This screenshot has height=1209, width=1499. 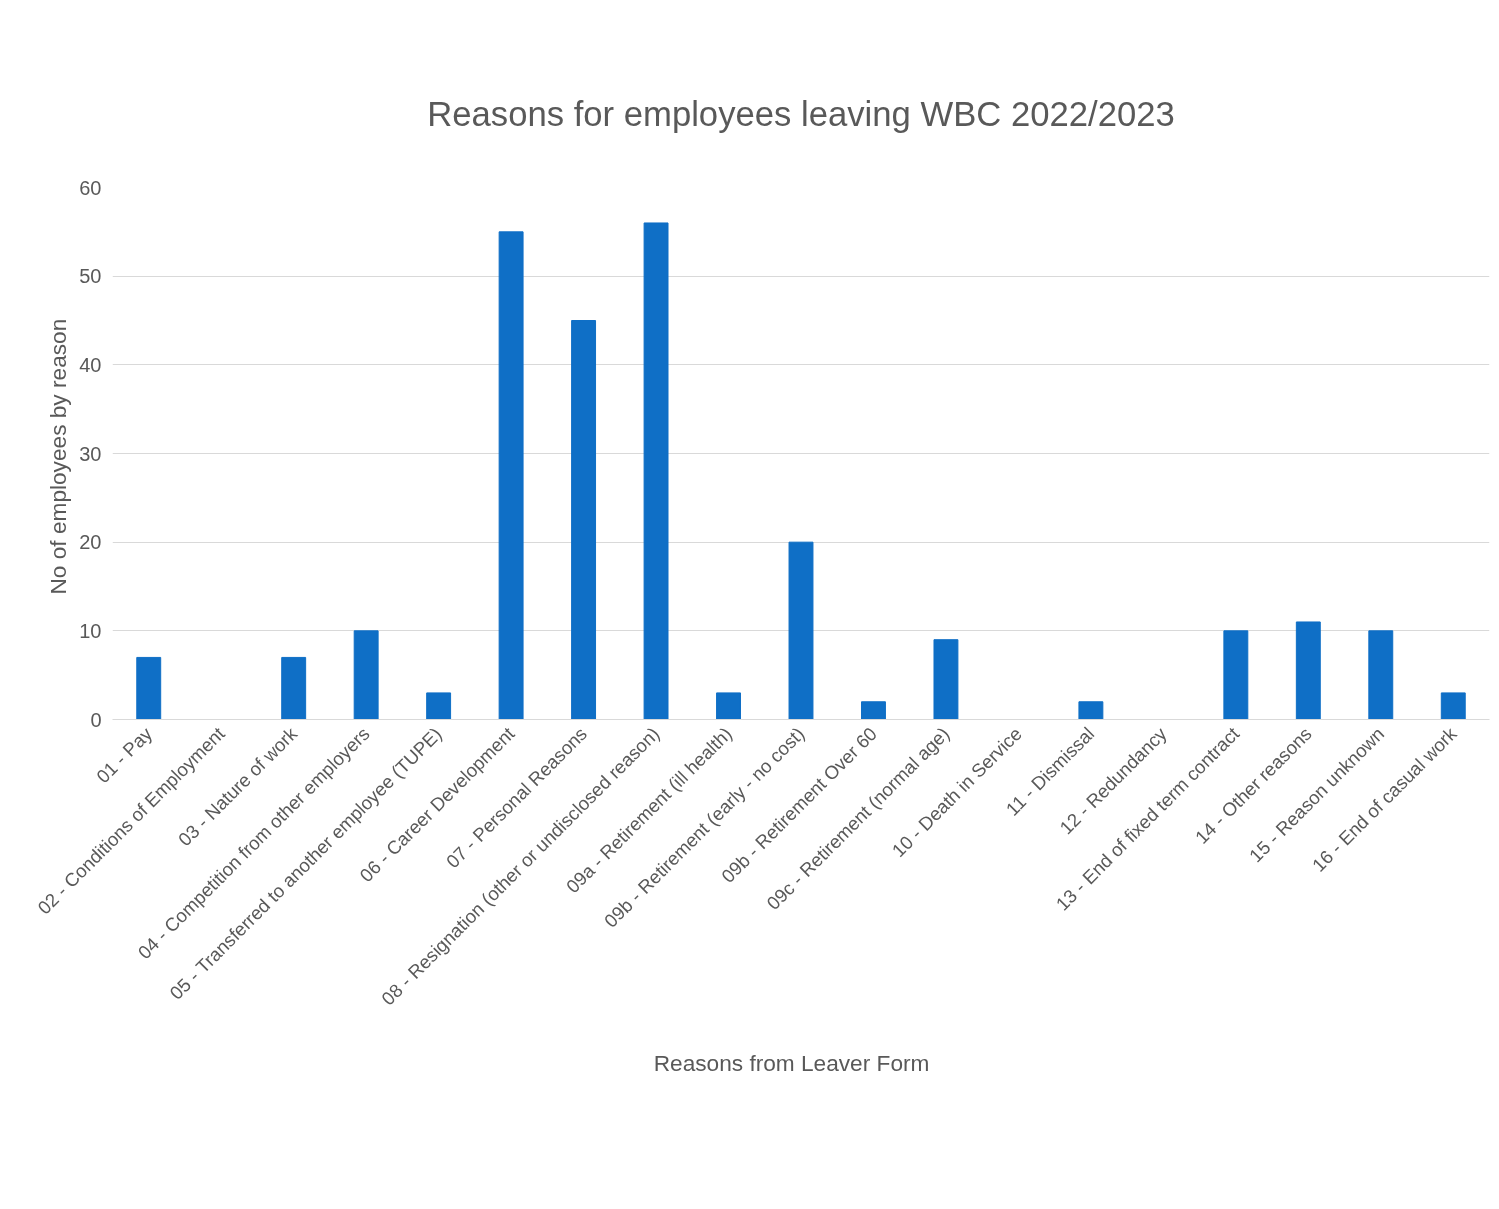 I want to click on y-tick-label: 20, so click(x=90, y=542).